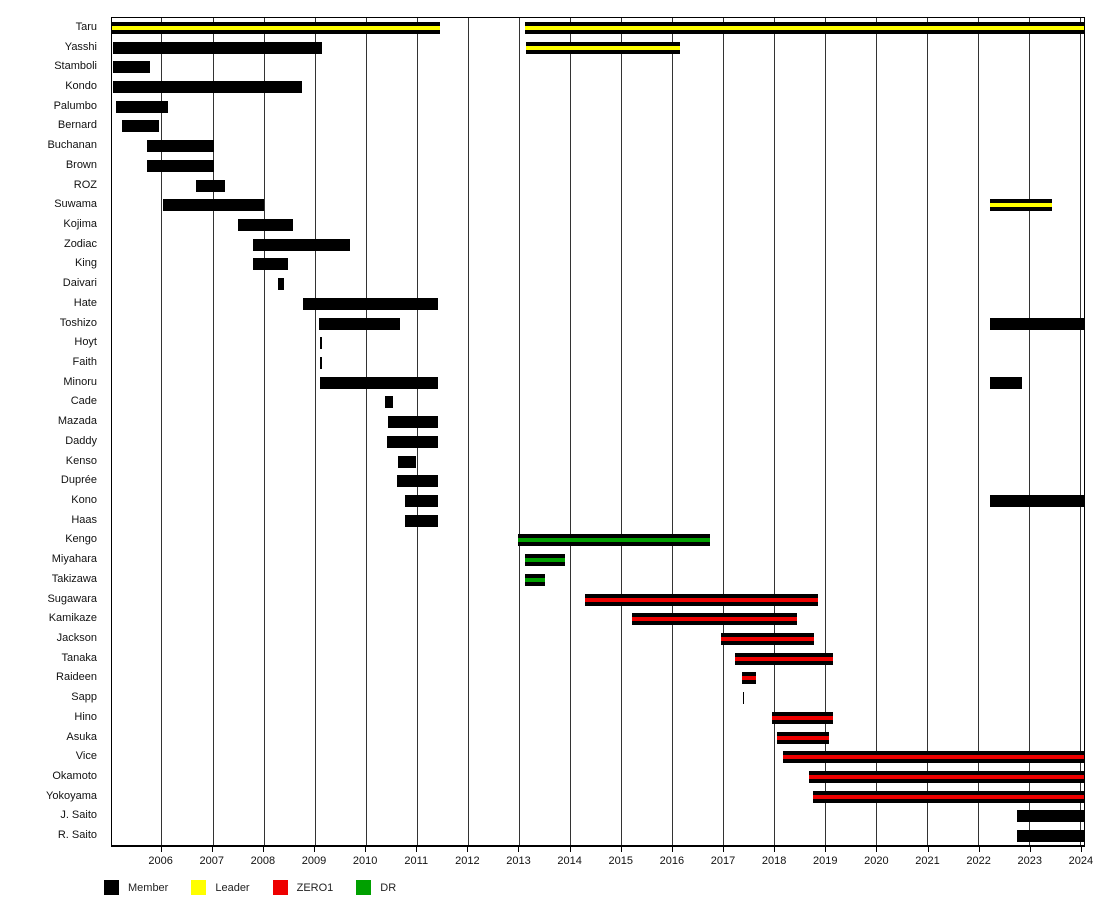 The width and height of the screenshot is (1100, 900). What do you see at coordinates (75, 105) in the screenshot?
I see `row-label-palumbo: Palumbo` at bounding box center [75, 105].